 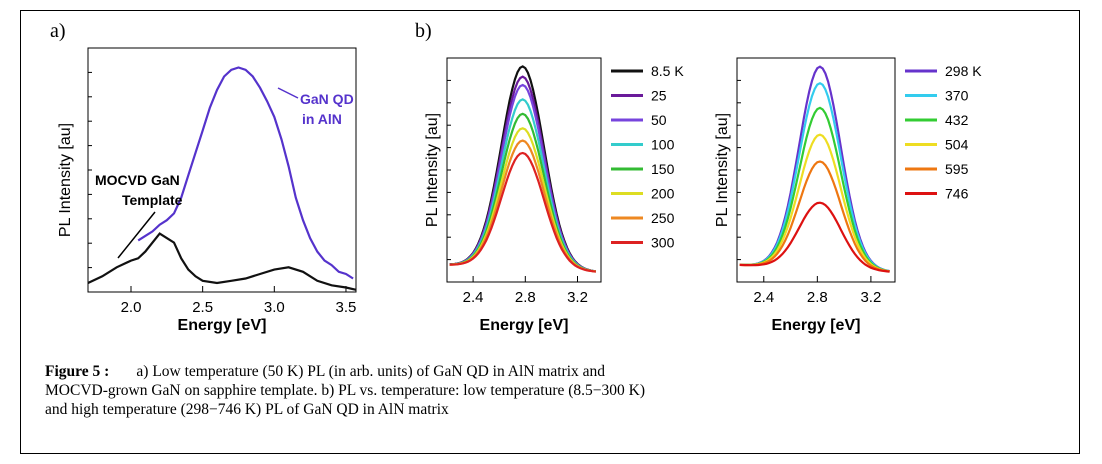 I want to click on x-tick-label-1-0: 2.0, so click(x=131, y=307).